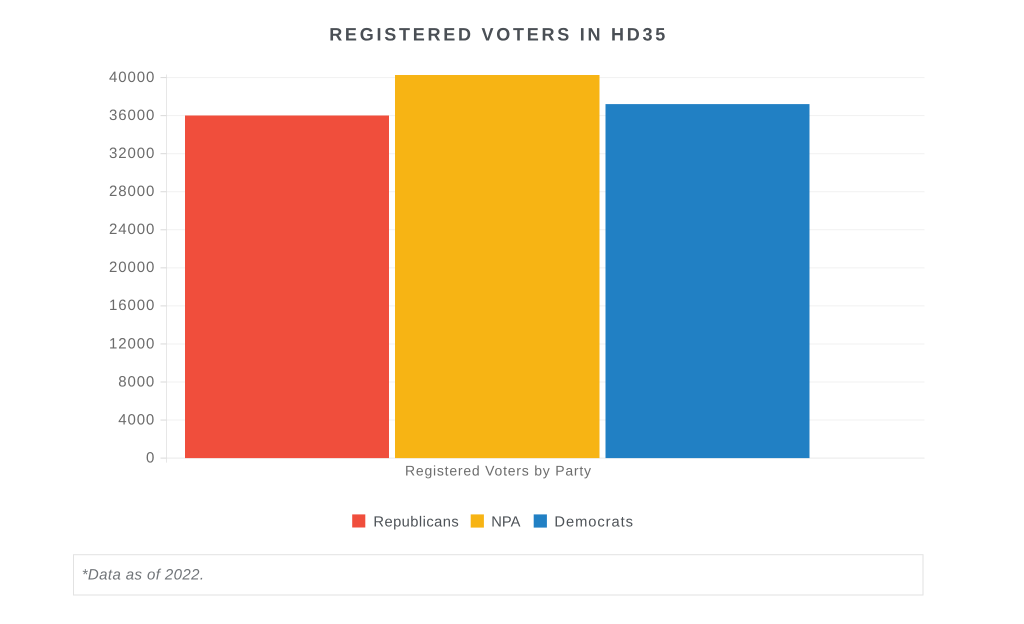  I want to click on svg-text: Democrats, so click(594, 523).